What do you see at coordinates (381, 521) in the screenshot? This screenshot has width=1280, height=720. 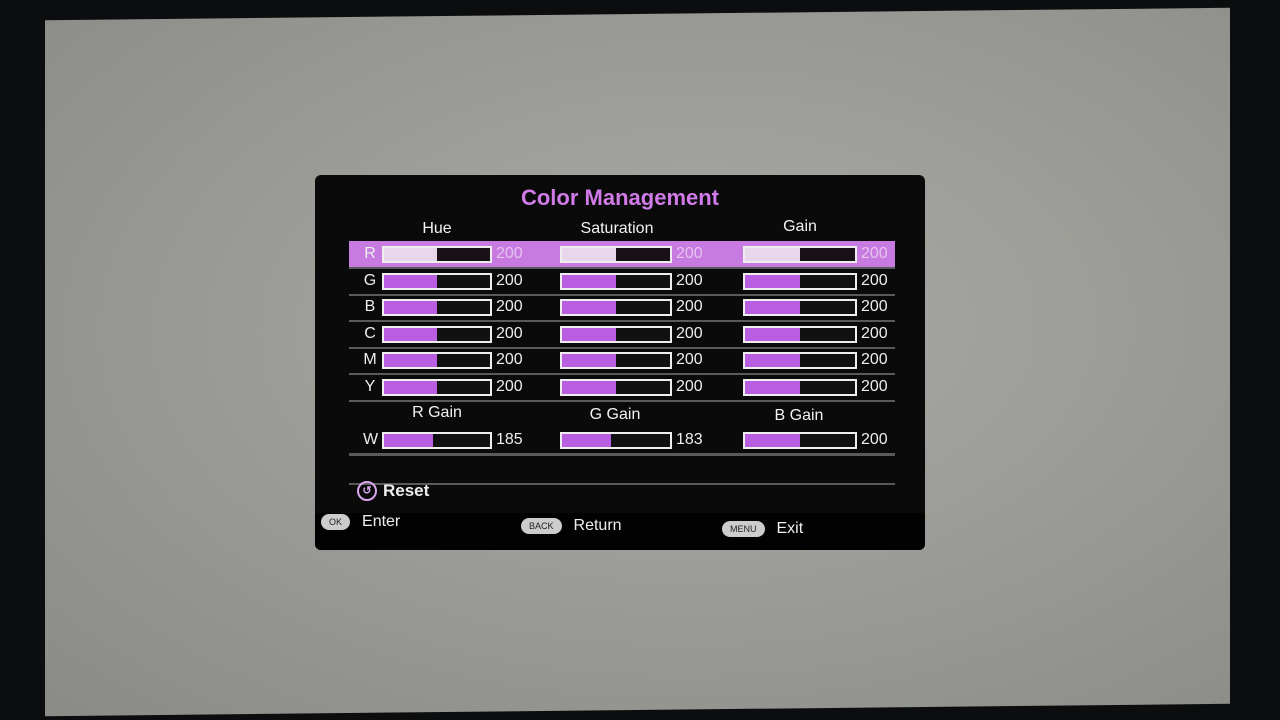 I see `hint-label: Enter` at bounding box center [381, 521].